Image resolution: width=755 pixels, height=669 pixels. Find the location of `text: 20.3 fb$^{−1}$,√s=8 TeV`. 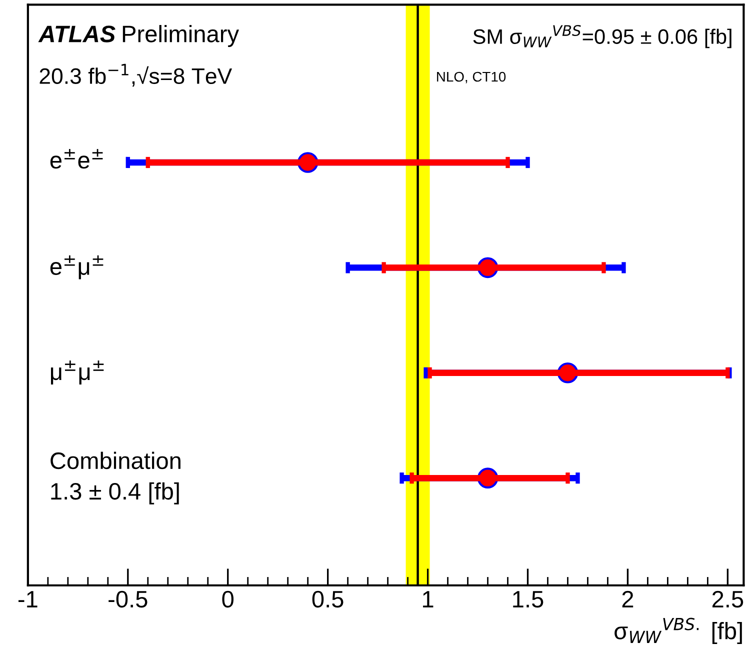

text: 20.3 fb$^{−1}$,√s=8 TeV is located at coordinates (136, 75).